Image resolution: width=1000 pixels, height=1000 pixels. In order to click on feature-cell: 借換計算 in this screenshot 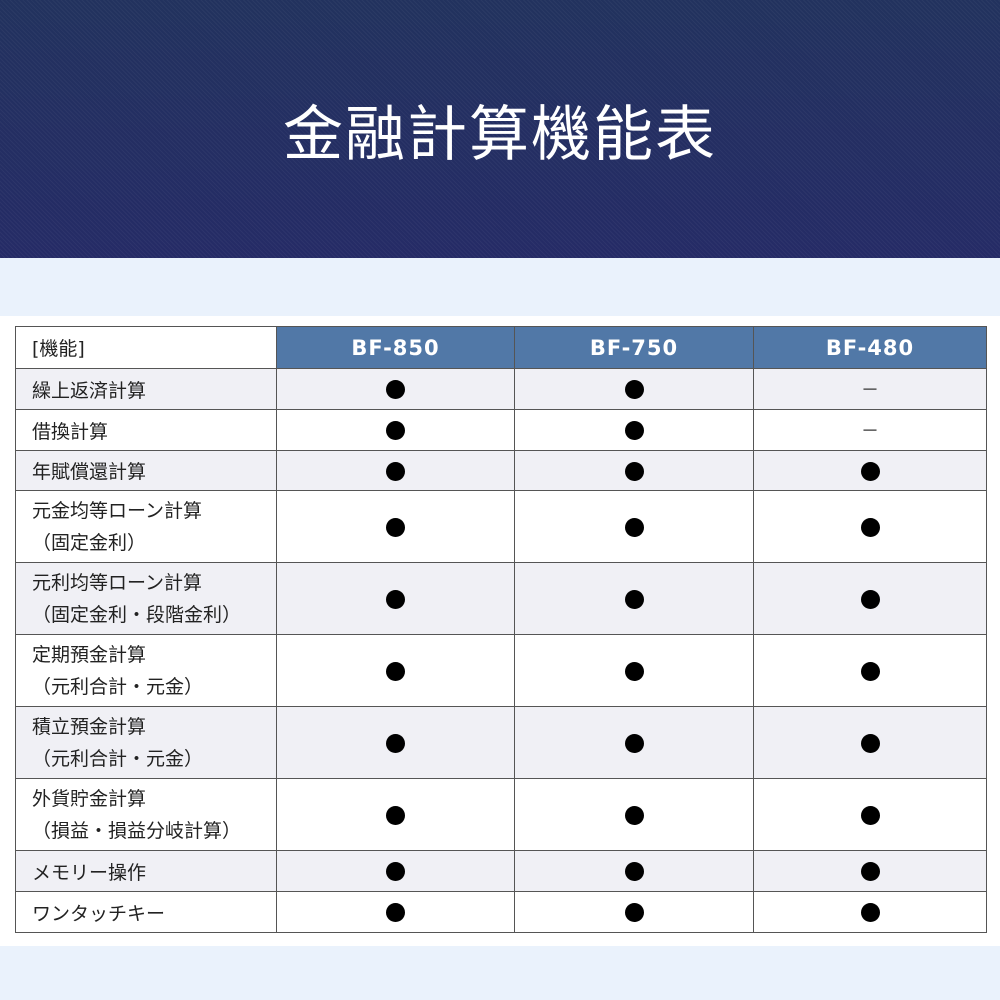, I will do `click(146, 430)`.